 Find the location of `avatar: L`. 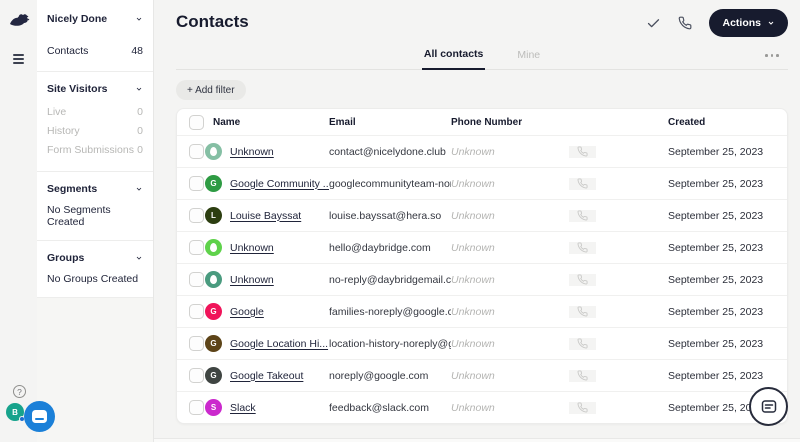

avatar: L is located at coordinates (213, 215).